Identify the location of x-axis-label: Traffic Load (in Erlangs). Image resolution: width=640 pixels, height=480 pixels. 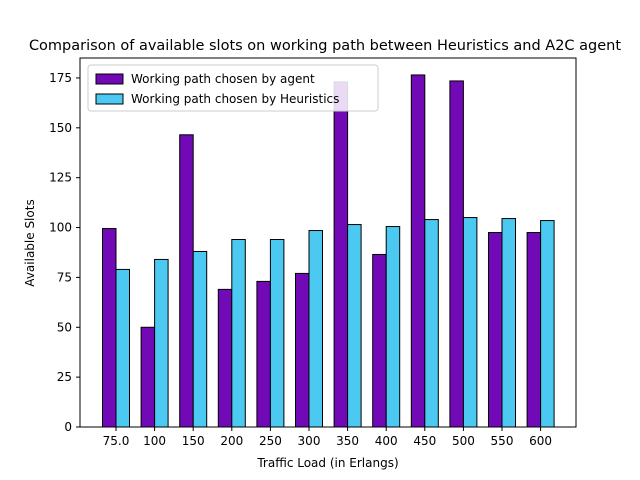
(327, 463).